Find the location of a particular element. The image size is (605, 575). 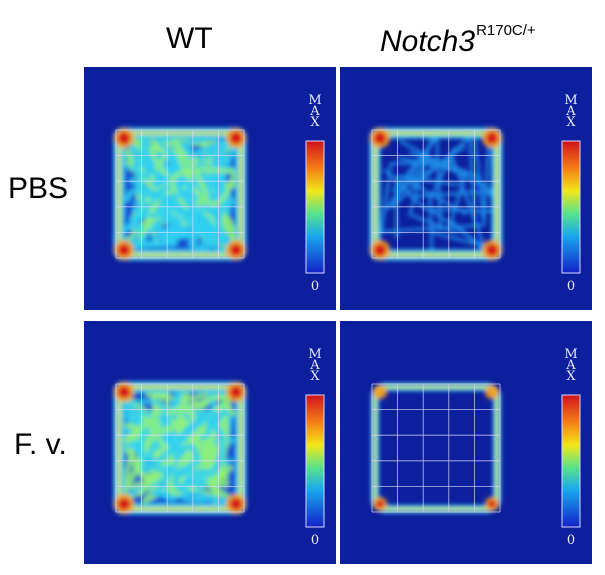

mutant-allele-superscript: R170C/+ is located at coordinates (506, 30).